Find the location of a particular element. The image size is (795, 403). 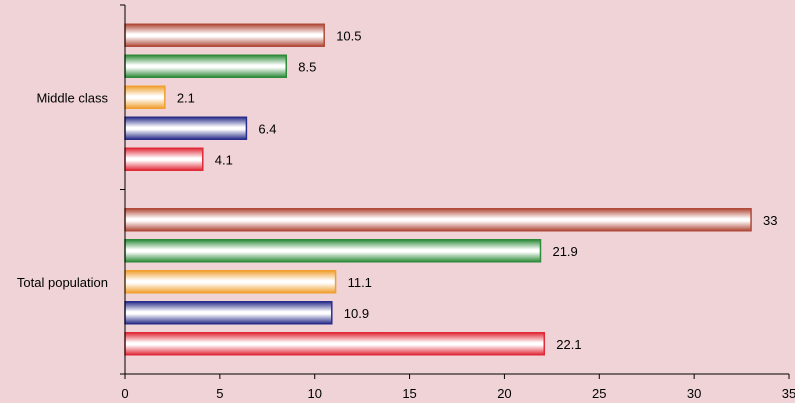

category-labels-layer: Middle class Total population is located at coordinates (63, 190).